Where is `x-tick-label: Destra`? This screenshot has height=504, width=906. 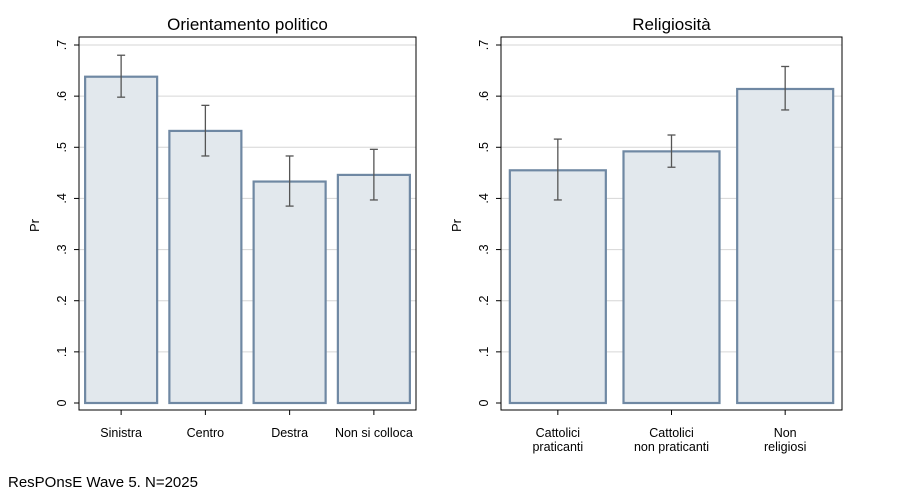
x-tick-label: Destra is located at coordinates (289, 433).